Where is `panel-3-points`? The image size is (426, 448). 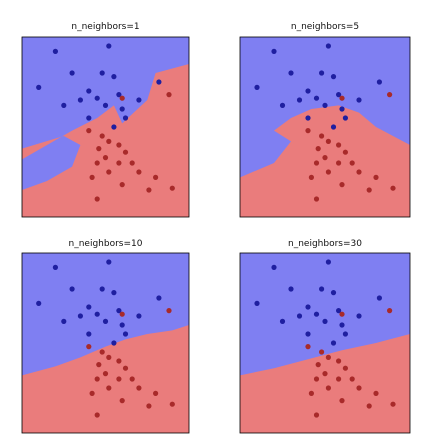 panel-3-points is located at coordinates (105, 338).